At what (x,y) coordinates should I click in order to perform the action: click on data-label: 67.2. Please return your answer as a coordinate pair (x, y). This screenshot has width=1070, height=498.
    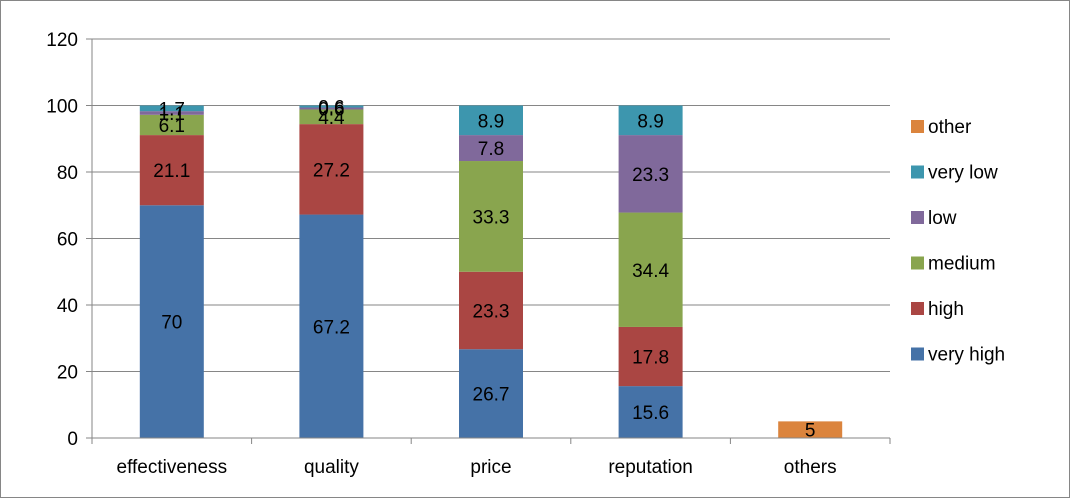
    Looking at the image, I should click on (331, 327).